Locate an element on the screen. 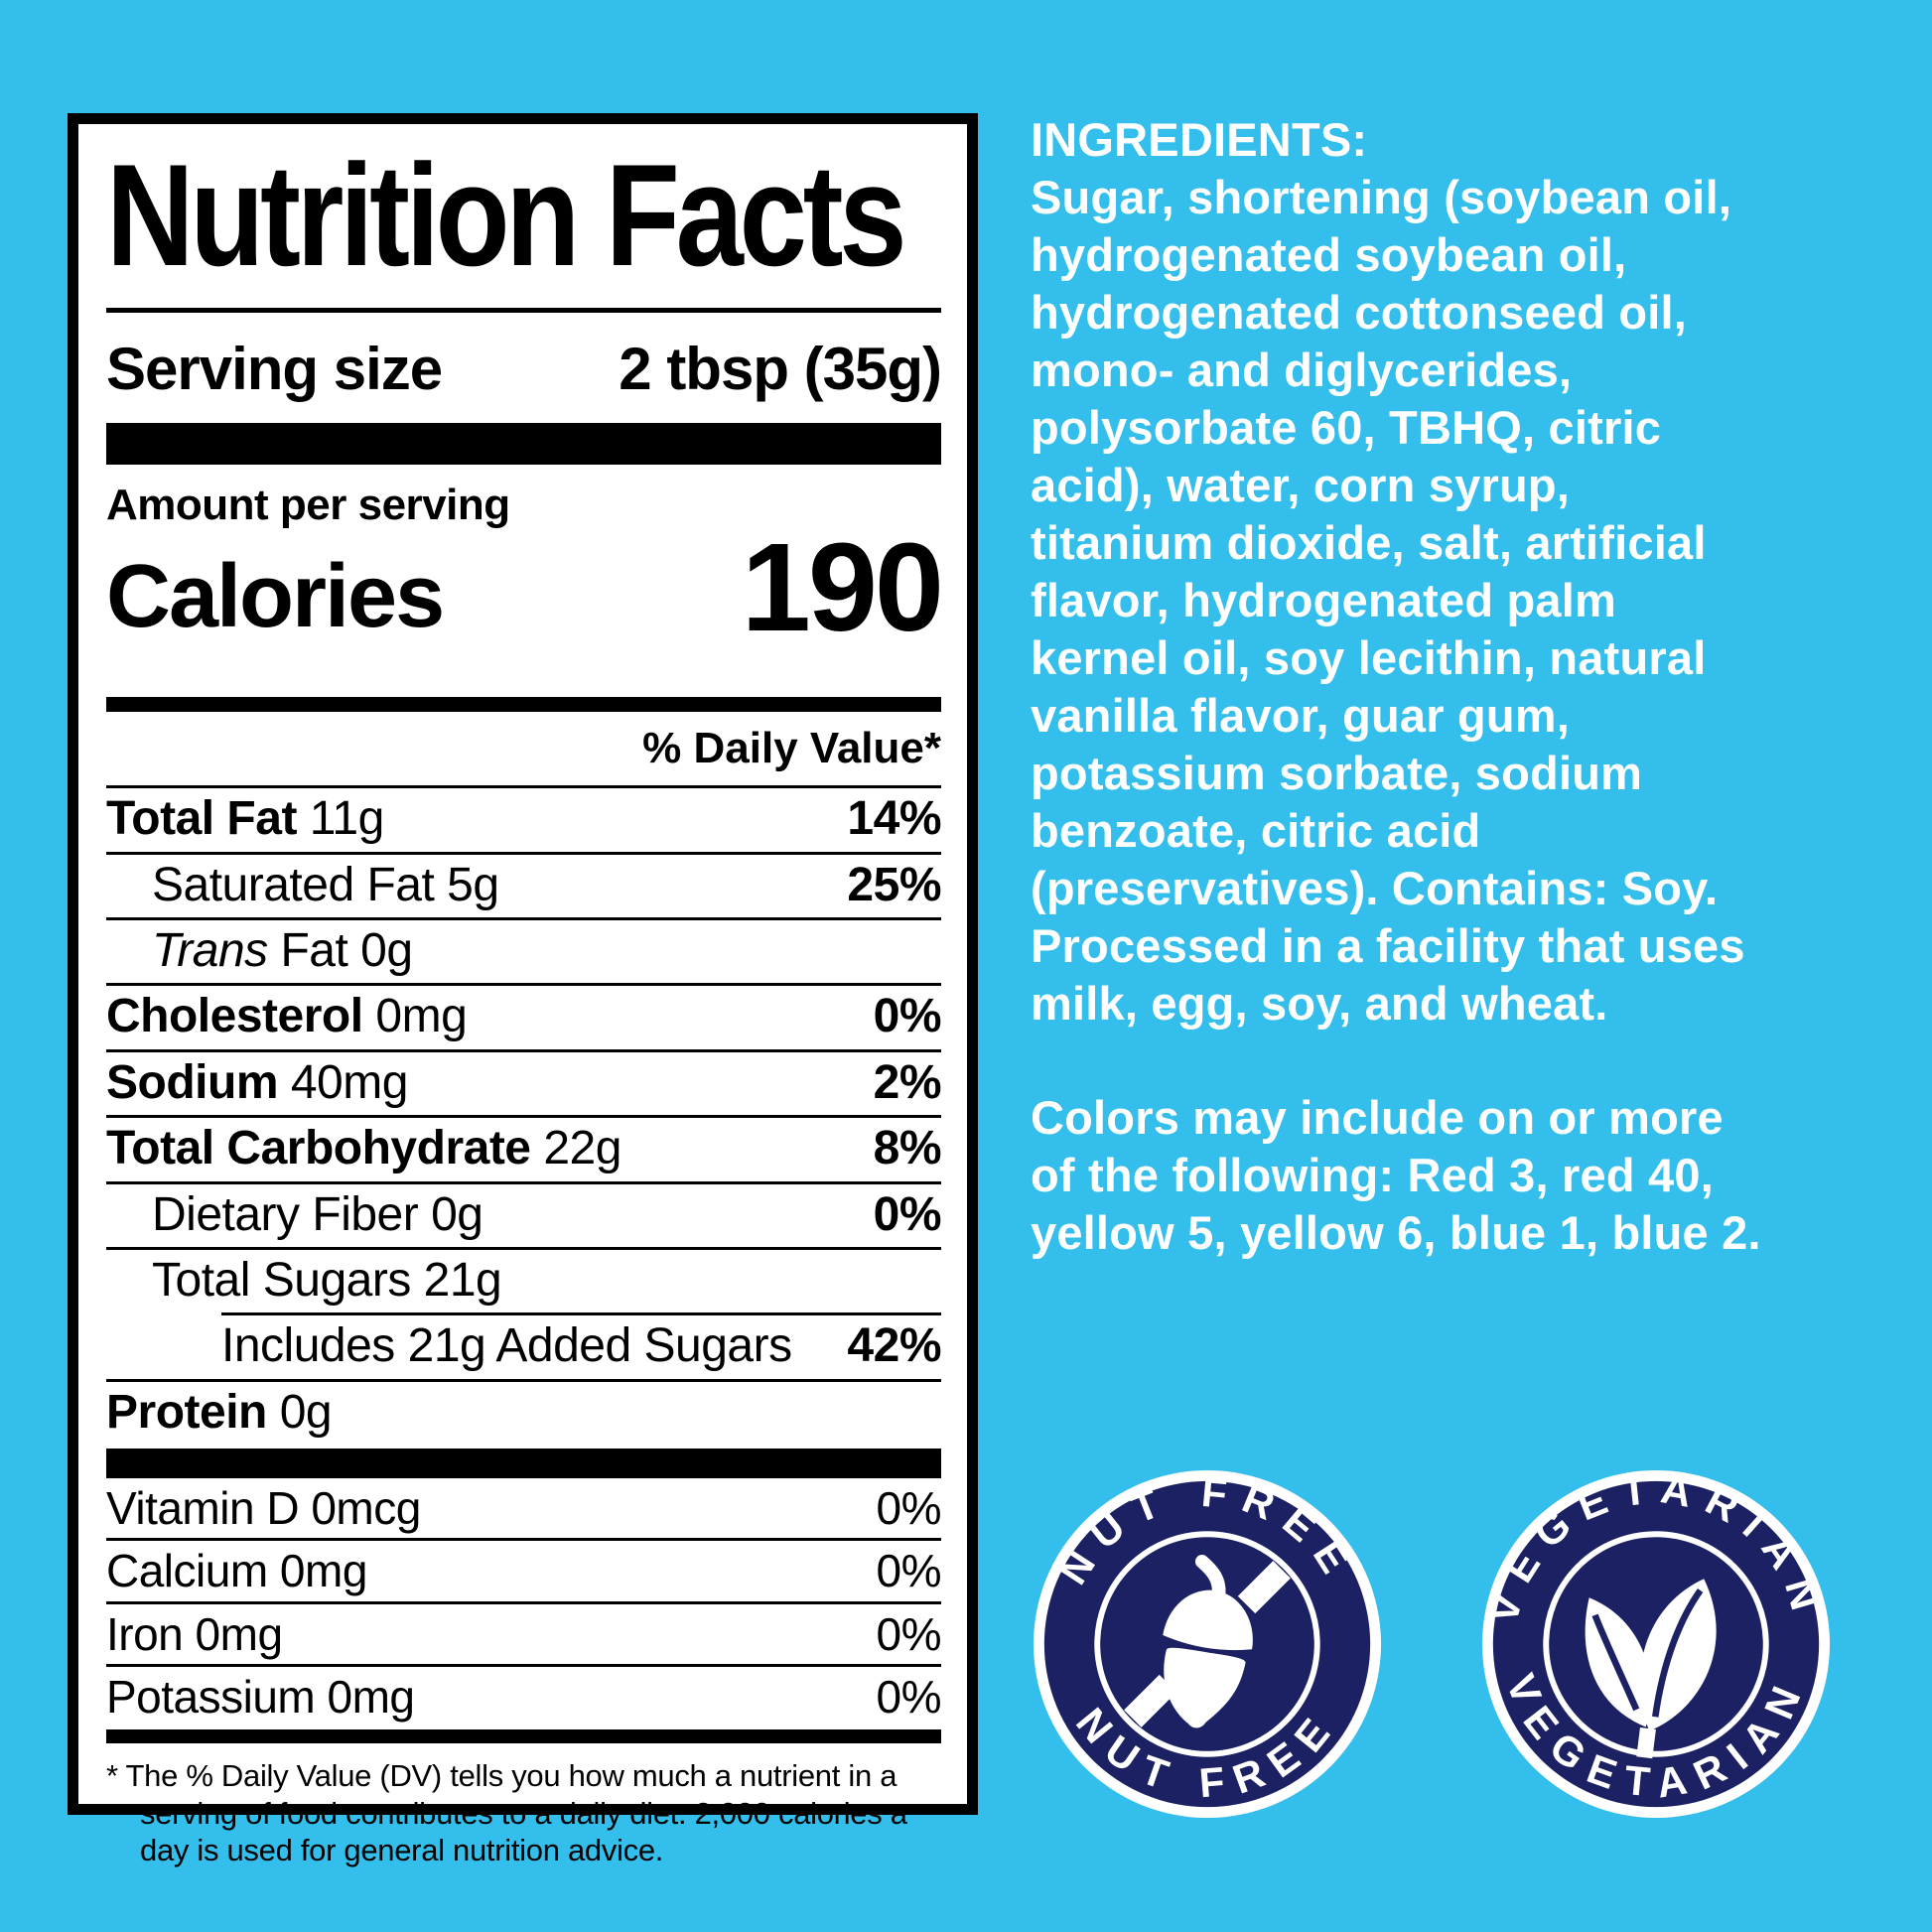 The width and height of the screenshot is (1932, 1932). nutrient-row-saturated-fat: Saturated Fat 5g 25% is located at coordinates (546, 885).